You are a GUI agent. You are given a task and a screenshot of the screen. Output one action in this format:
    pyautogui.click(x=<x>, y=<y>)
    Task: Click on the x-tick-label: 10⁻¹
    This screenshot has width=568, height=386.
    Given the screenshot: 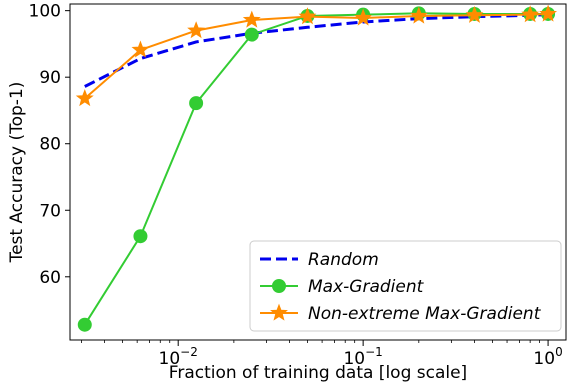 What is the action you would take?
    pyautogui.click(x=362, y=357)
    